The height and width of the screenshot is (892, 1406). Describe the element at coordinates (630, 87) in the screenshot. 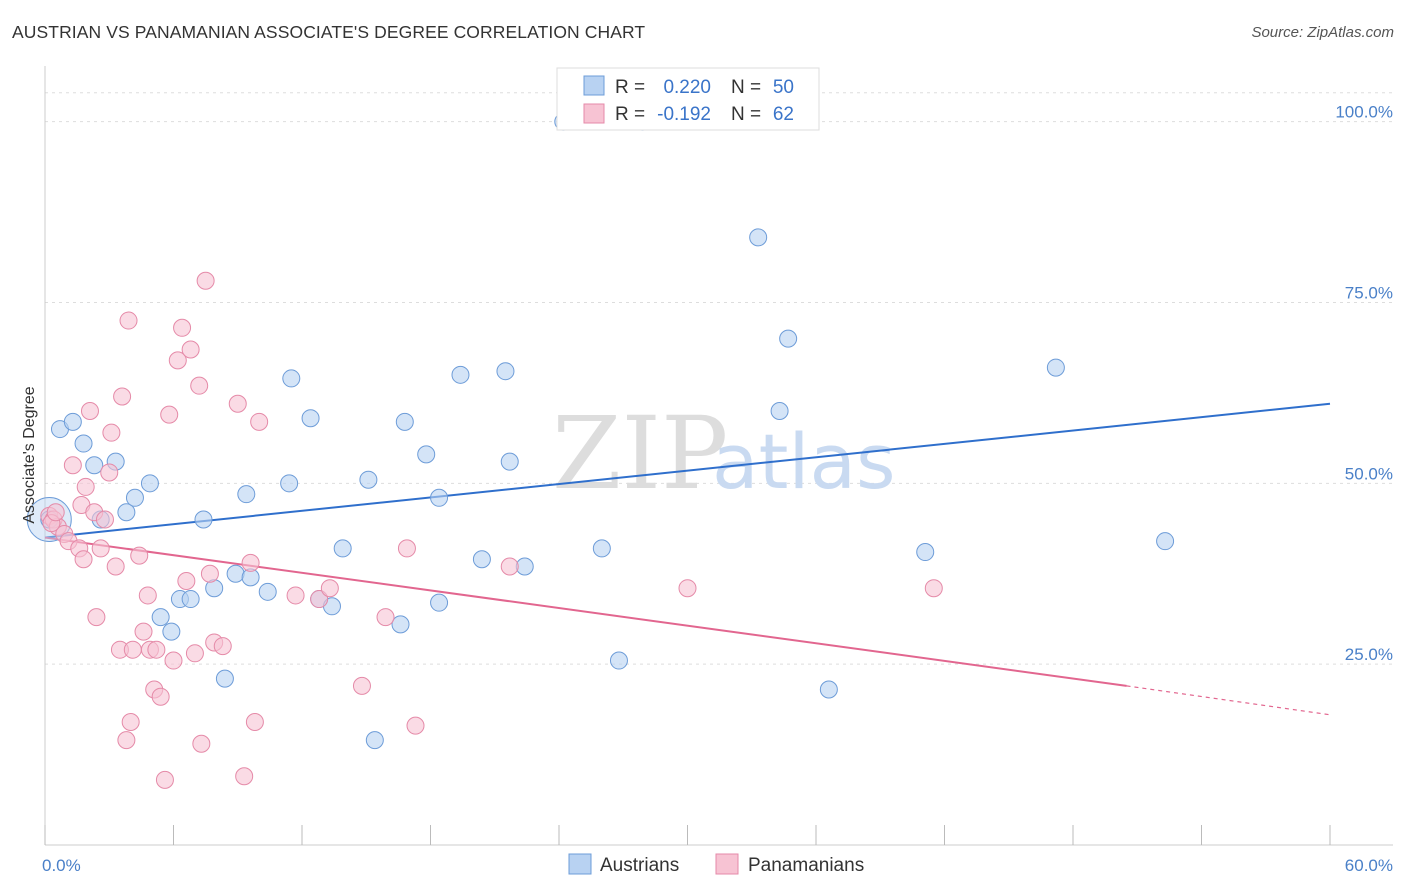

I see `stats-r-label-1: R =` at that location.